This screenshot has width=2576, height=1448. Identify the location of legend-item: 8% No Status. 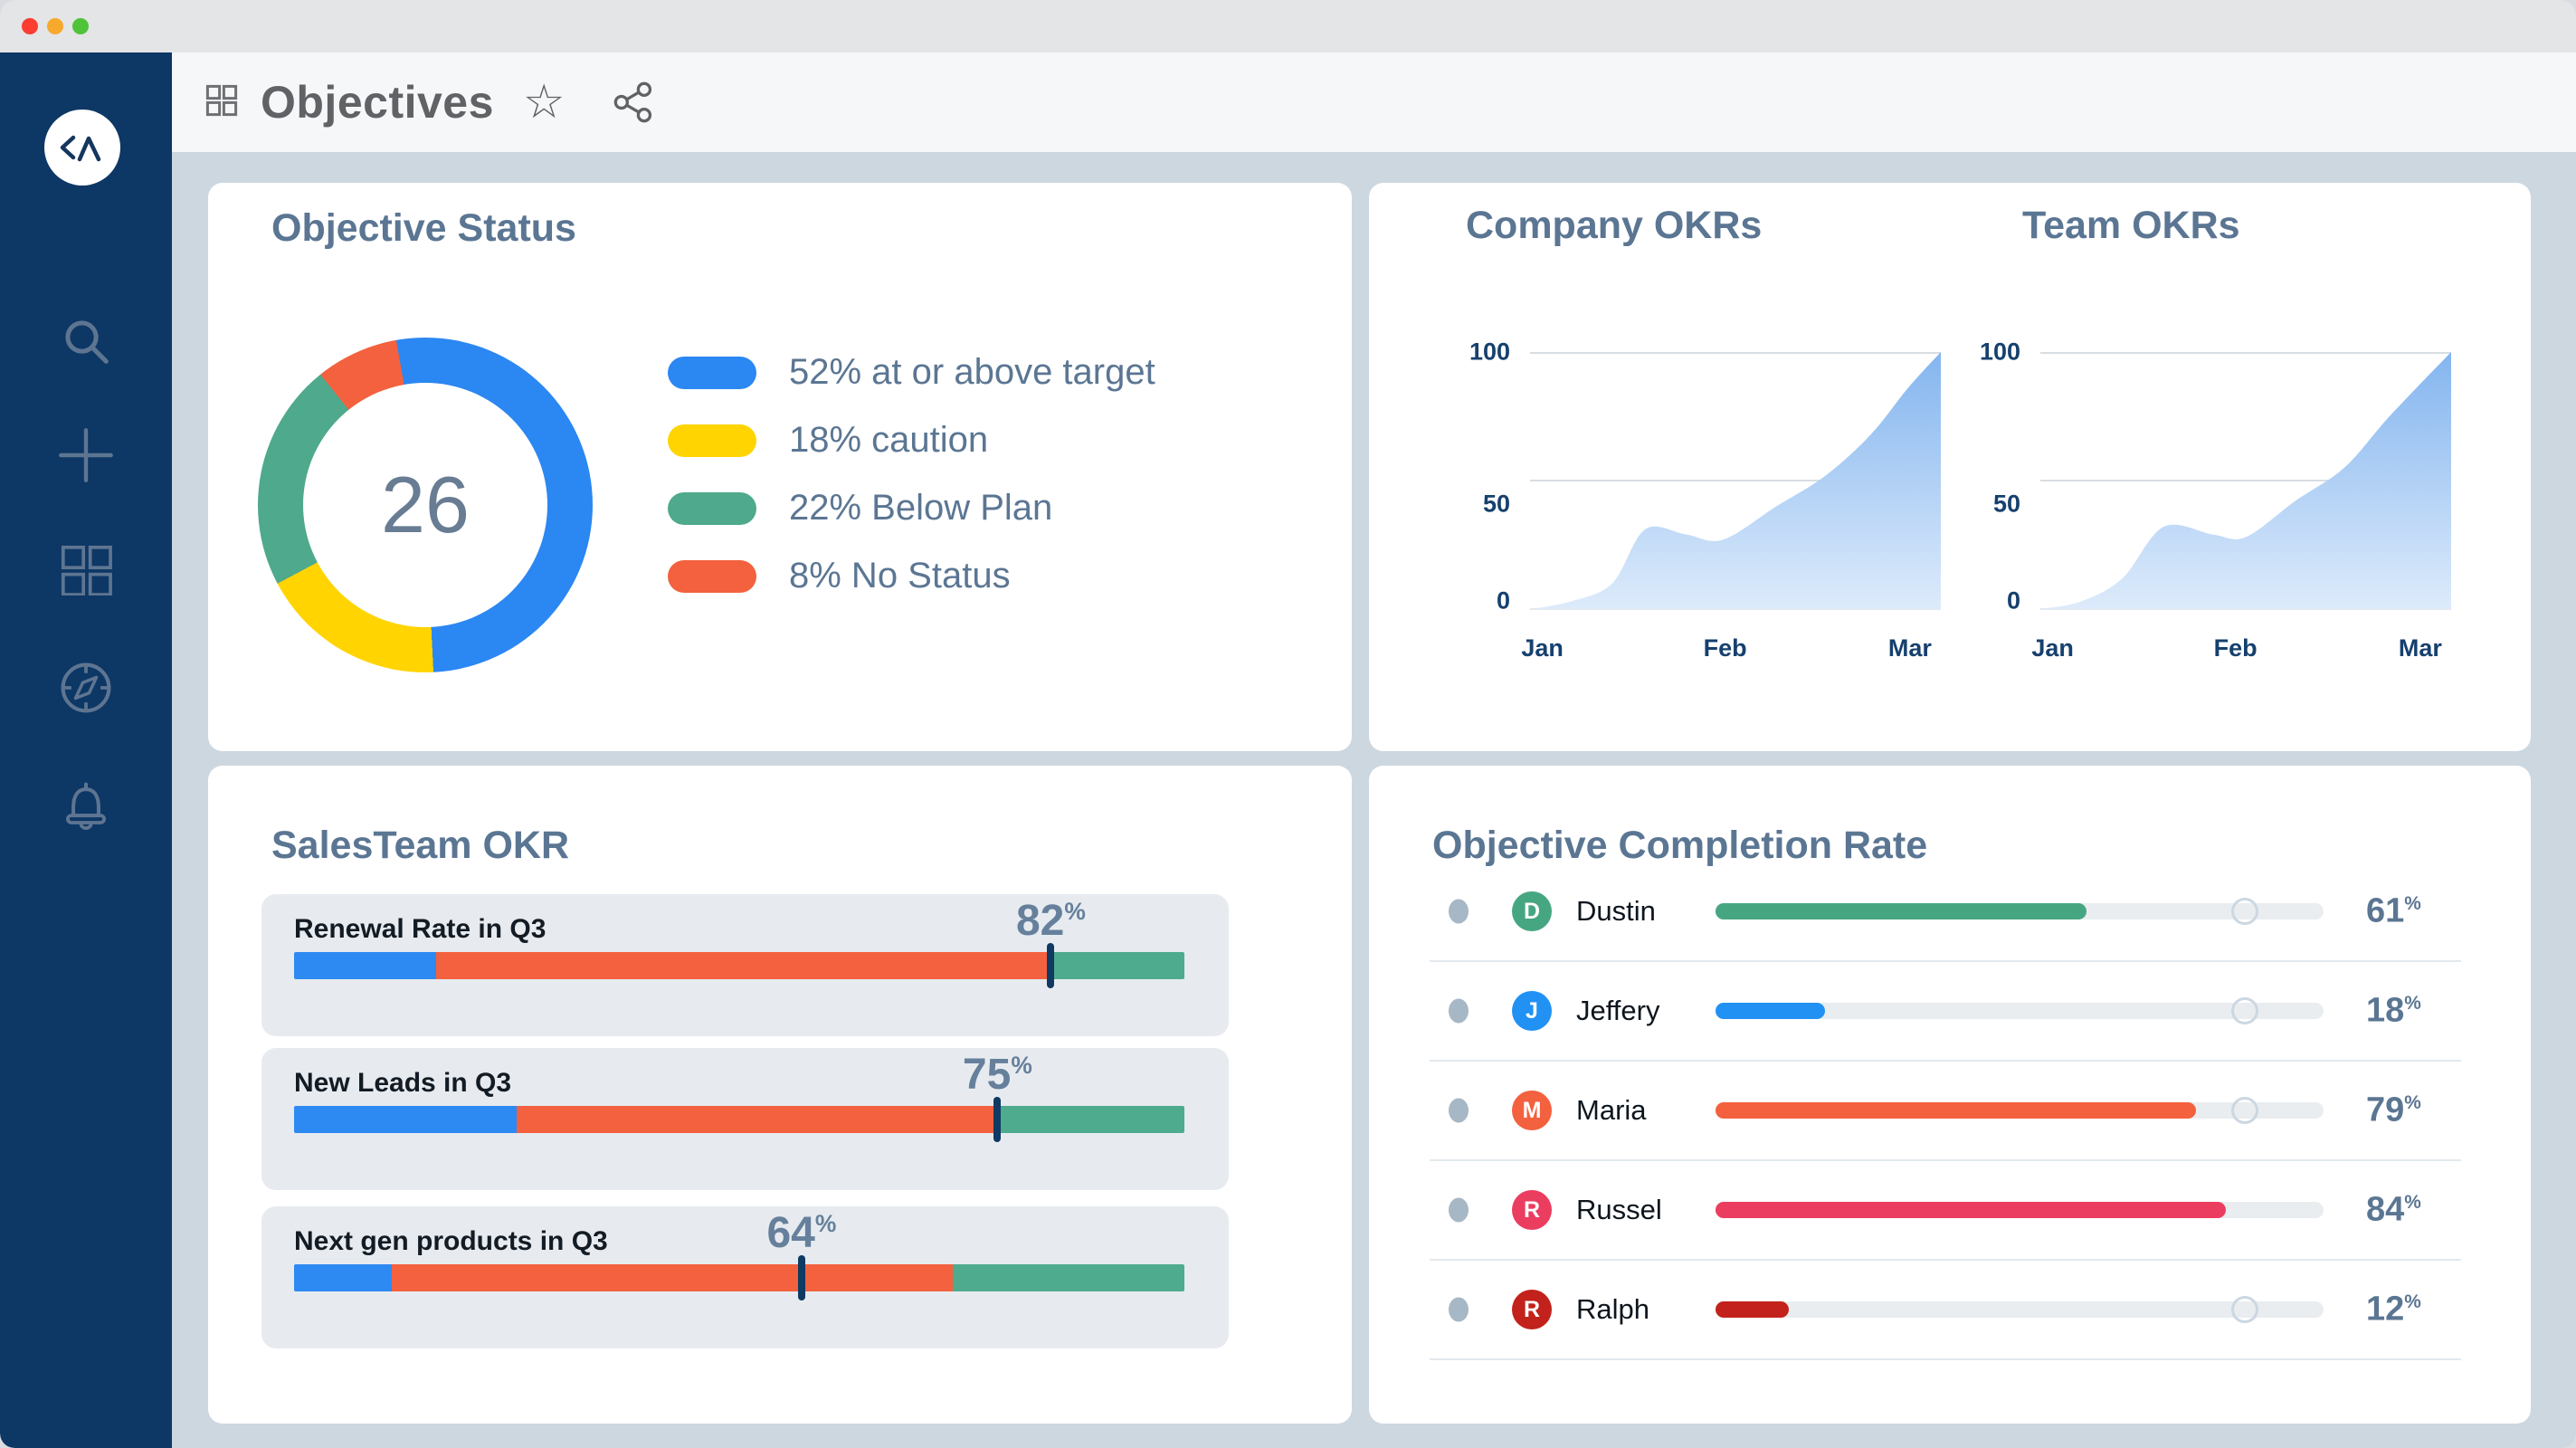
(912, 576).